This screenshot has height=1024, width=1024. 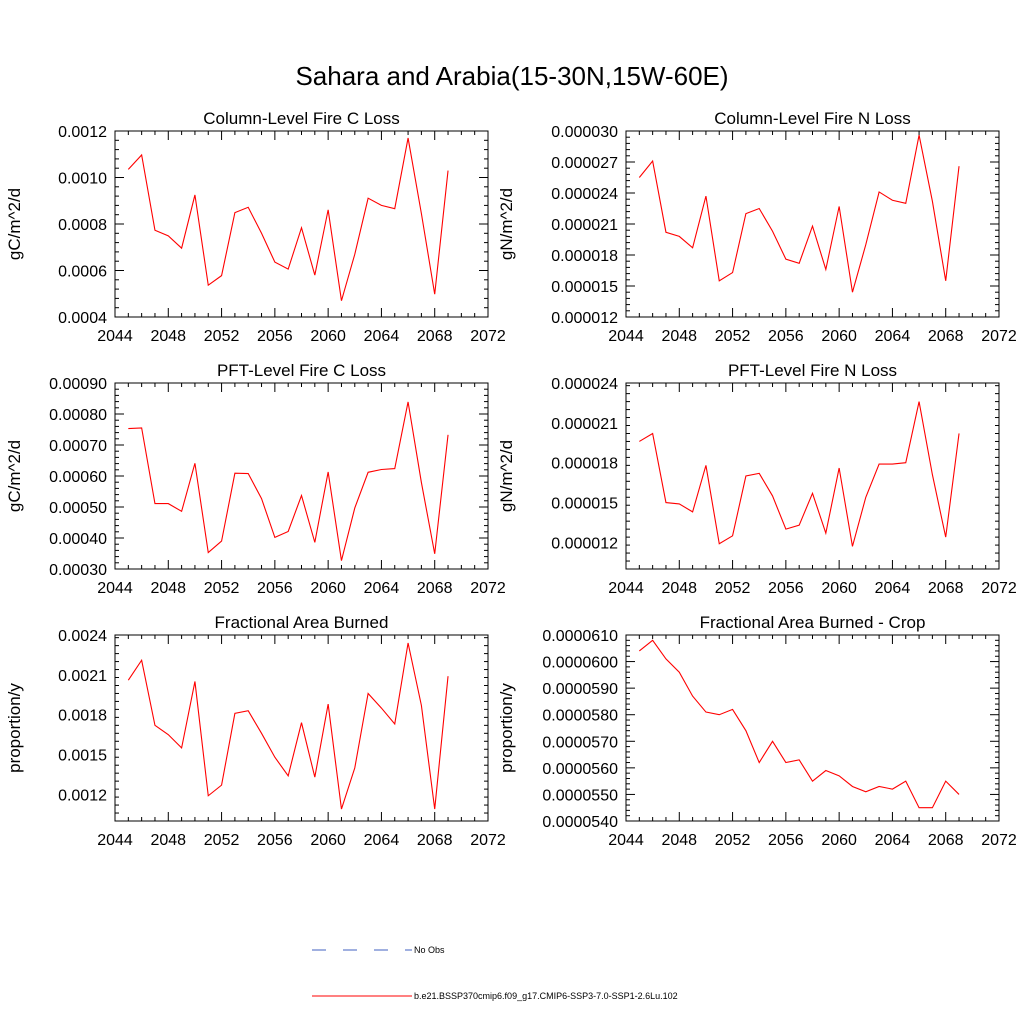 What do you see at coordinates (580, 663) in the screenshot?
I see `y-tick-label: 0.0000600` at bounding box center [580, 663].